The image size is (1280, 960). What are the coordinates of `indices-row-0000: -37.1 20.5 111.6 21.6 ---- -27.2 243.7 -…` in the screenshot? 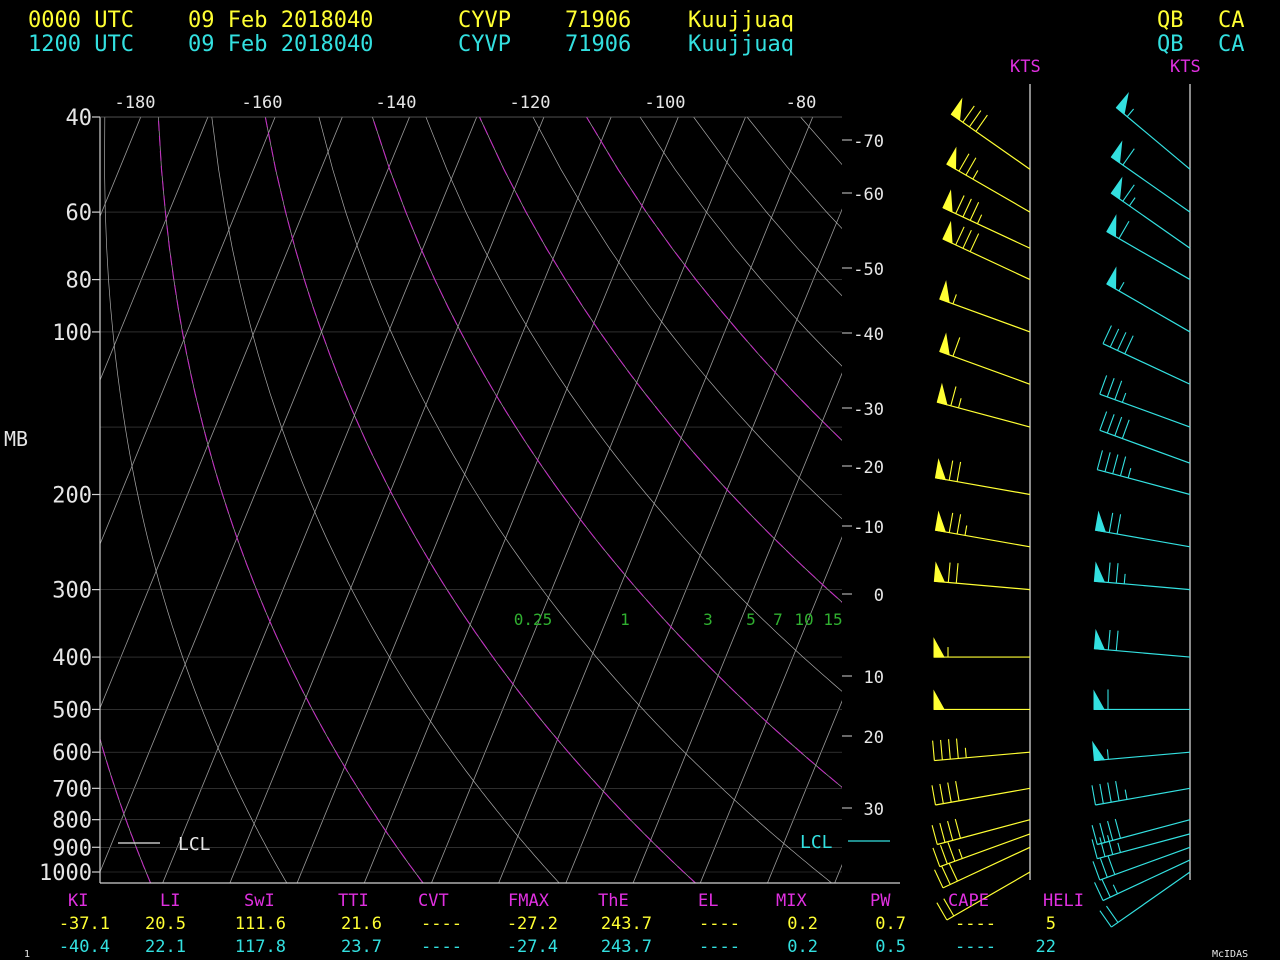 It's located at (557, 924).